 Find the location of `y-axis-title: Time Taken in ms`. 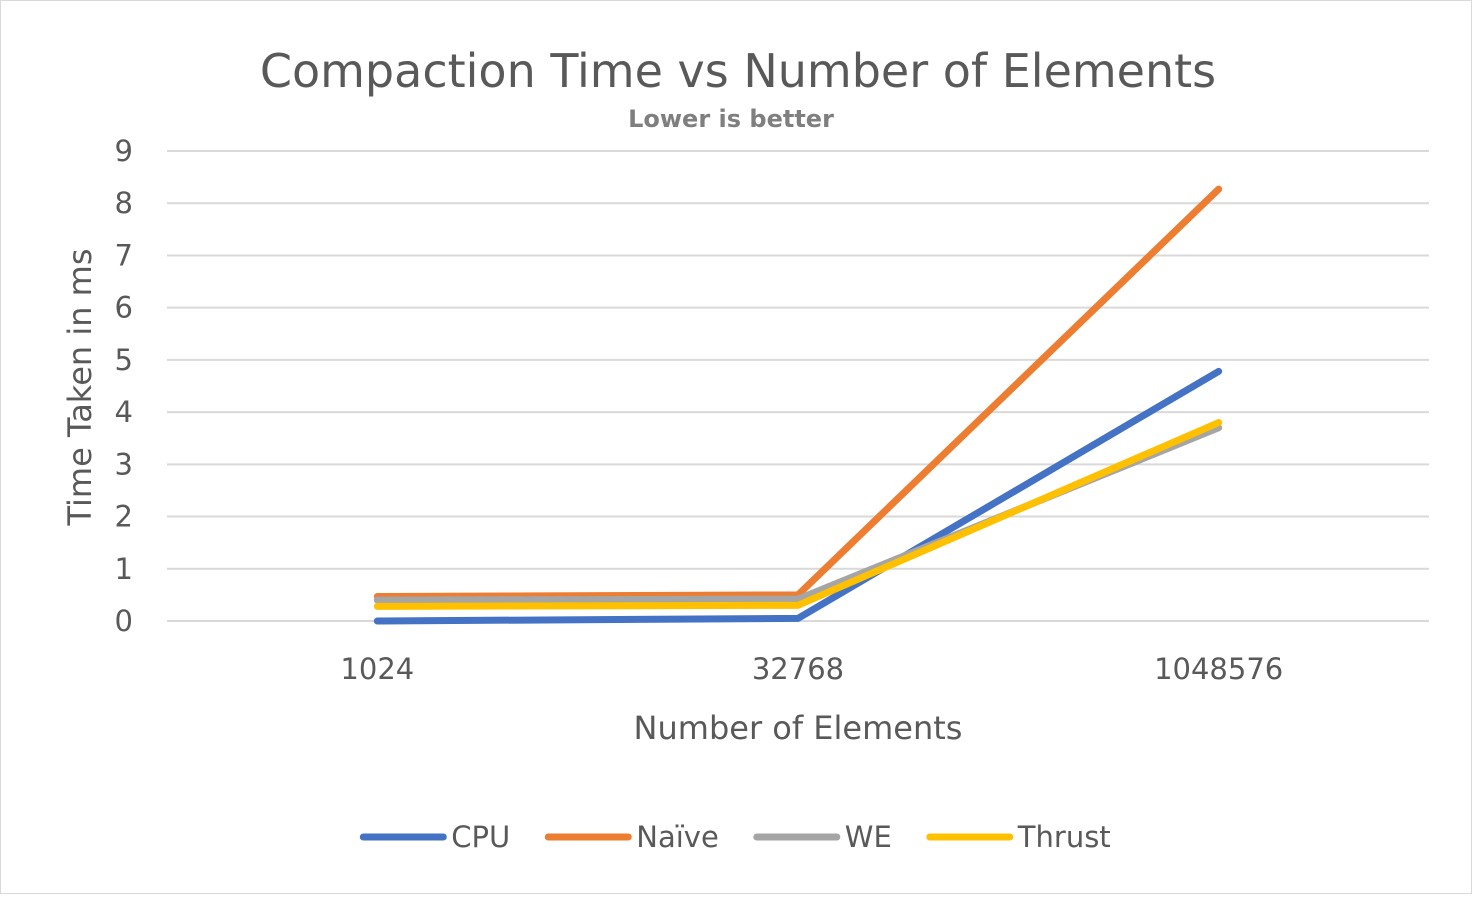

y-axis-title: Time Taken in ms is located at coordinates (80, 387).